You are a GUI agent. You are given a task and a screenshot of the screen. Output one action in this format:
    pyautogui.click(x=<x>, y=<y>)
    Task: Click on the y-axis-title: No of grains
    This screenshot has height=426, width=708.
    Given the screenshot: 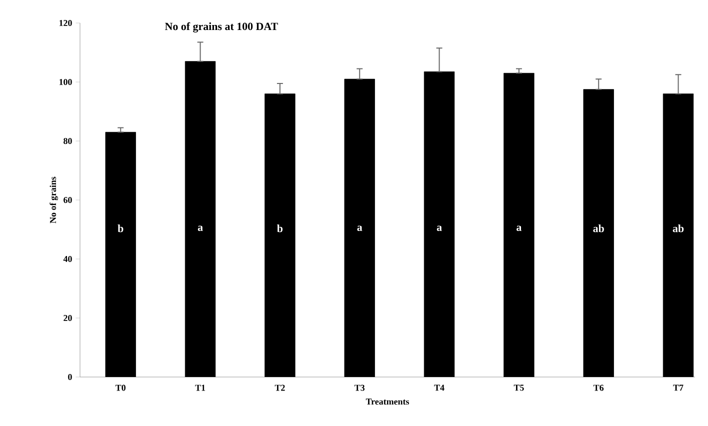 What is the action you would take?
    pyautogui.click(x=54, y=200)
    